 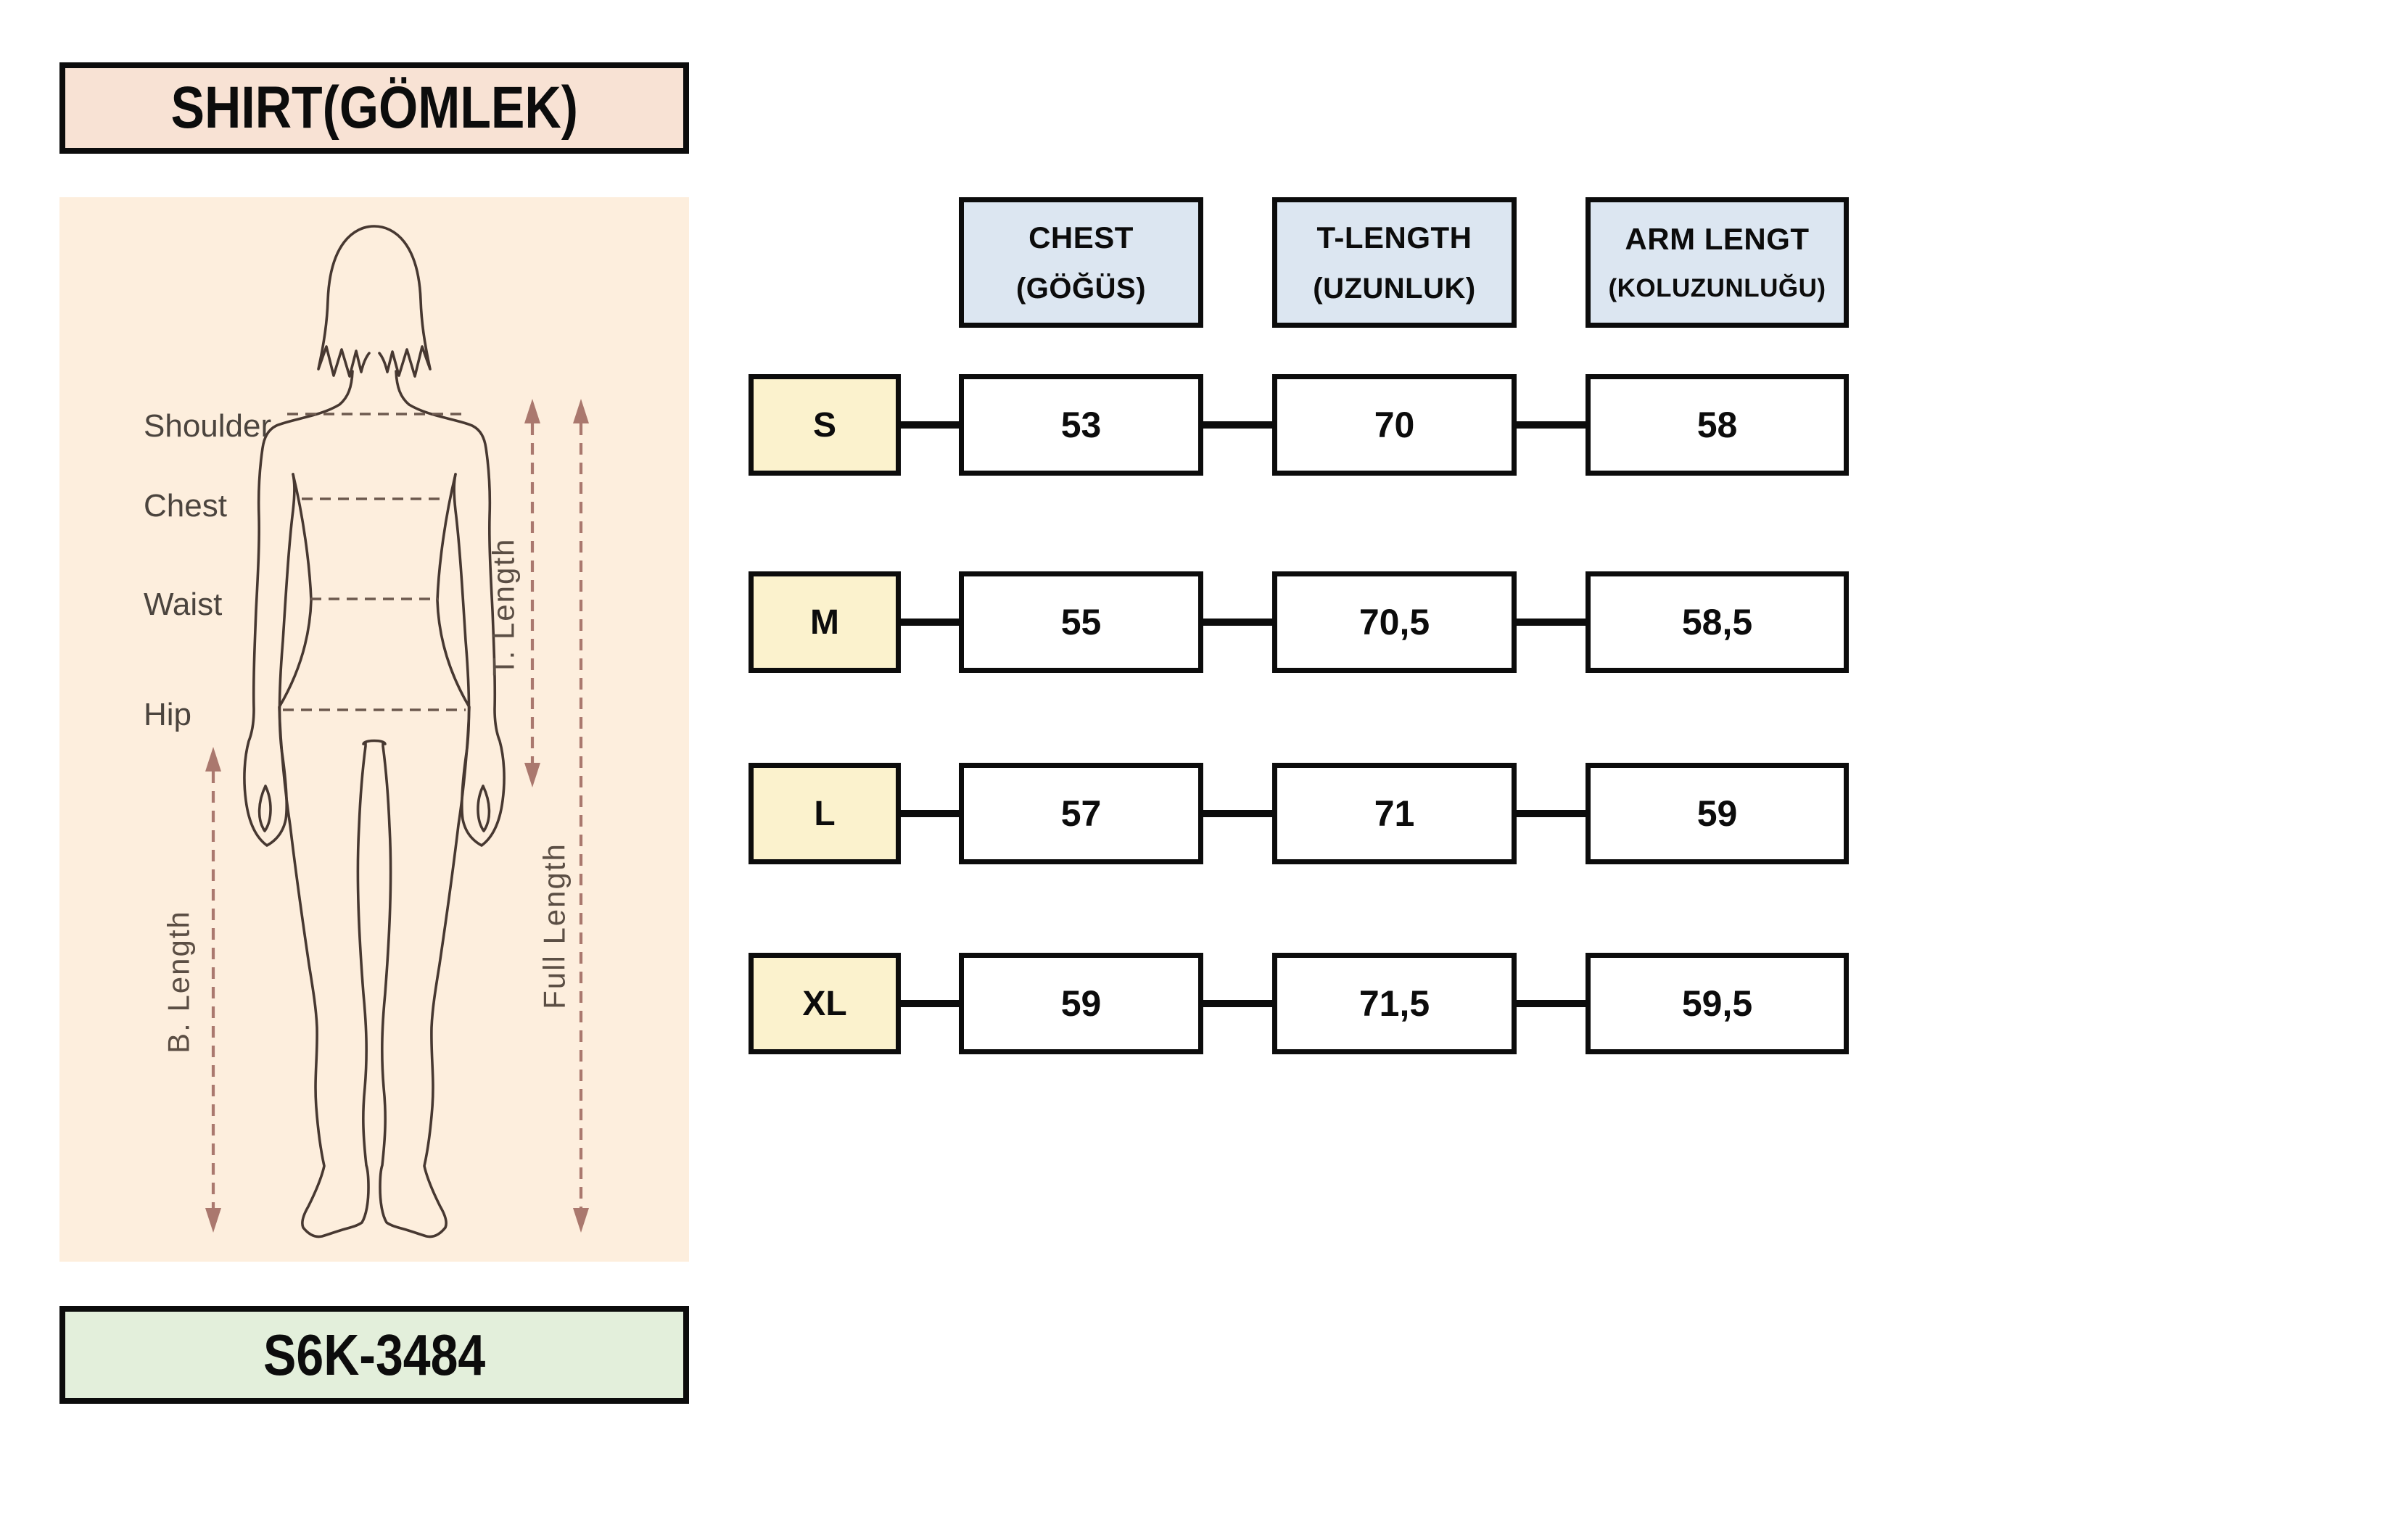 What do you see at coordinates (1394, 237) in the screenshot?
I see `column-header-line1: T-LENGTH` at bounding box center [1394, 237].